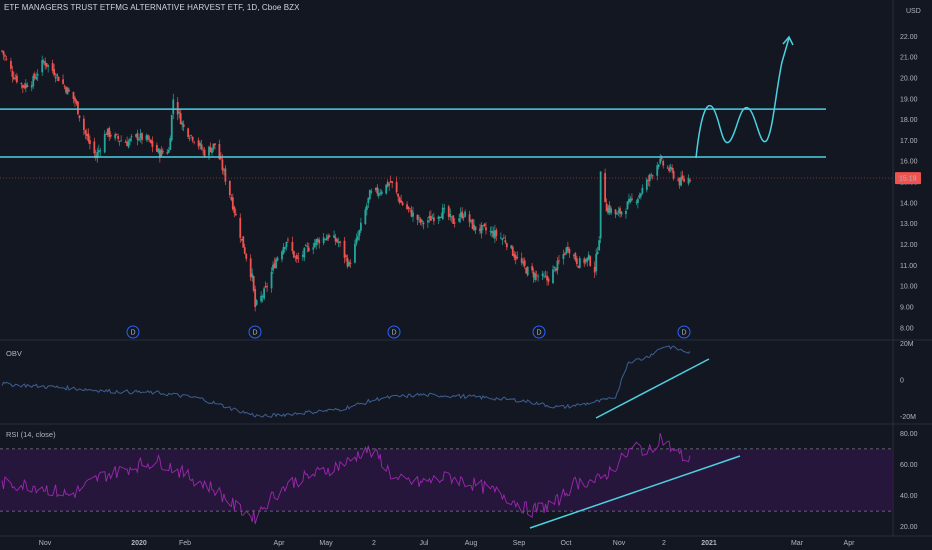 This screenshot has width=932, height=550. What do you see at coordinates (902, 381) in the screenshot?
I see `obv-tick-label: 0` at bounding box center [902, 381].